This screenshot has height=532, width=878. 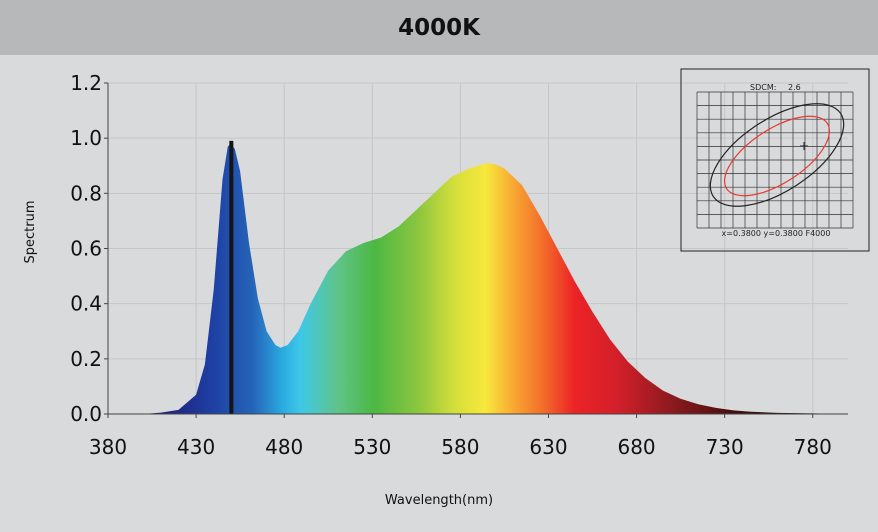 What do you see at coordinates (794, 87) in the screenshot?
I see `sdcm-value: 2.6` at bounding box center [794, 87].